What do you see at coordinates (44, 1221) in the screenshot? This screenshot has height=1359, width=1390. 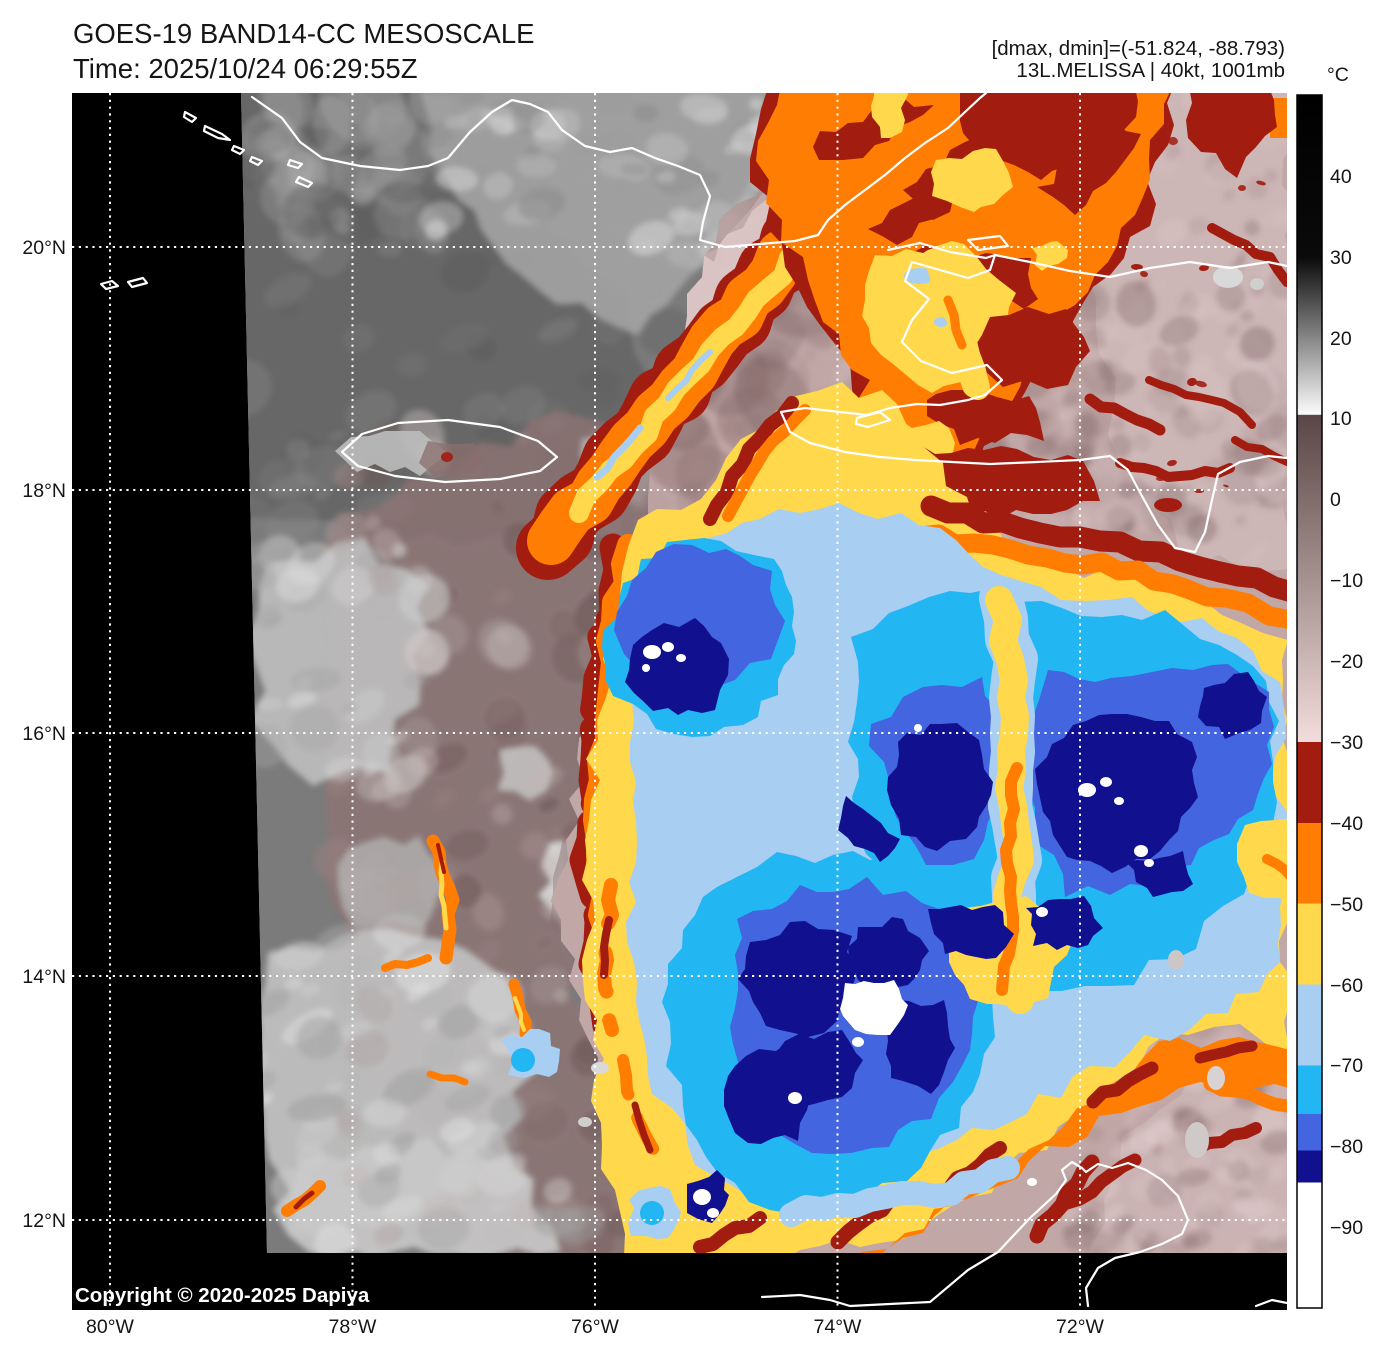 I see `svg-text: 12°N` at bounding box center [44, 1221].